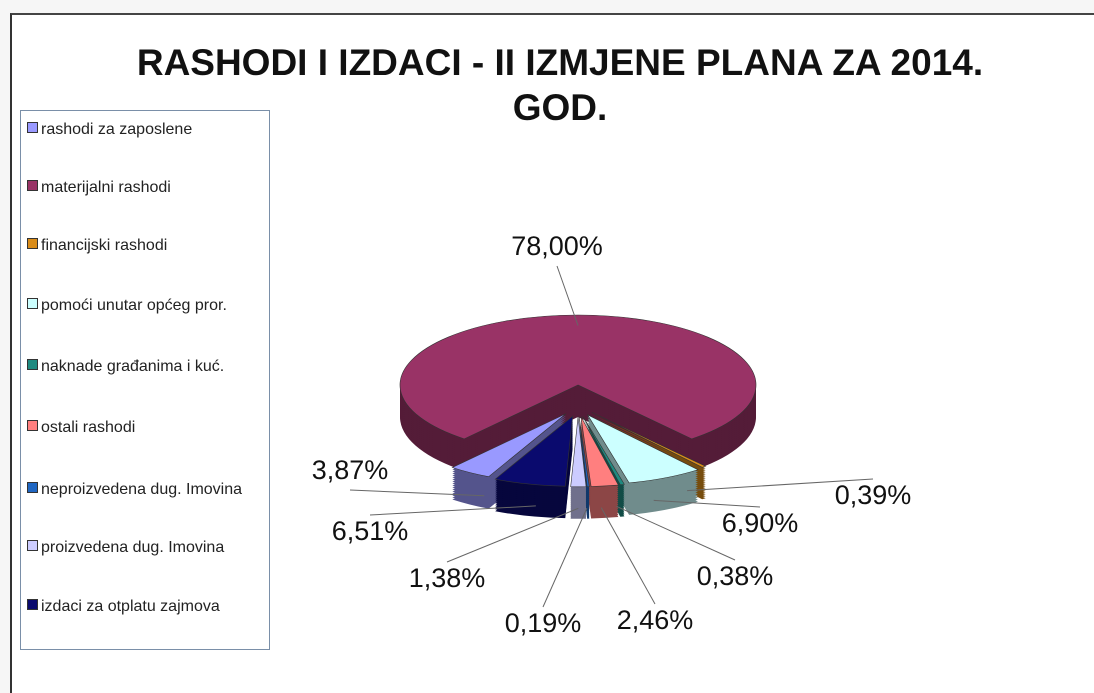 The width and height of the screenshot is (1094, 693). What do you see at coordinates (117, 129) in the screenshot?
I see `legend-label: rashodi za zaposlene` at bounding box center [117, 129].